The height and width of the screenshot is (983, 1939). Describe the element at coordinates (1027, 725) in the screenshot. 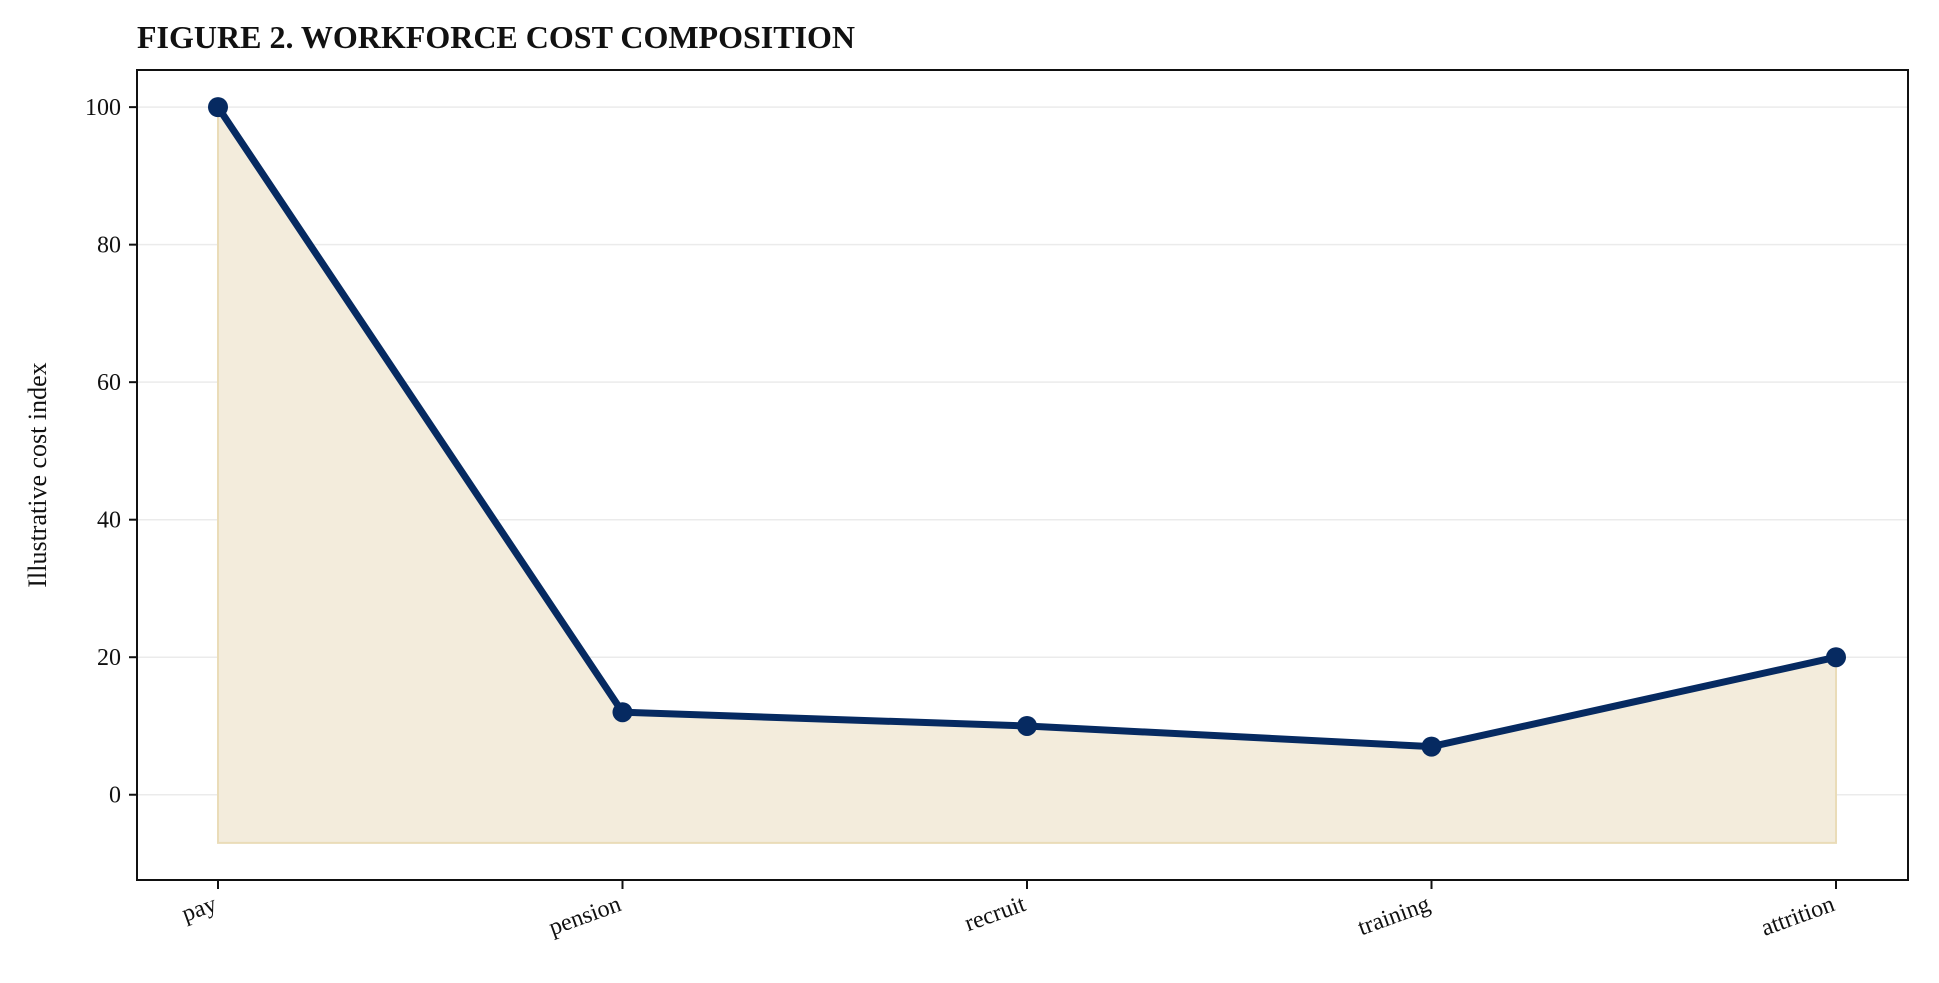

I see `data-point-recruit` at that location.